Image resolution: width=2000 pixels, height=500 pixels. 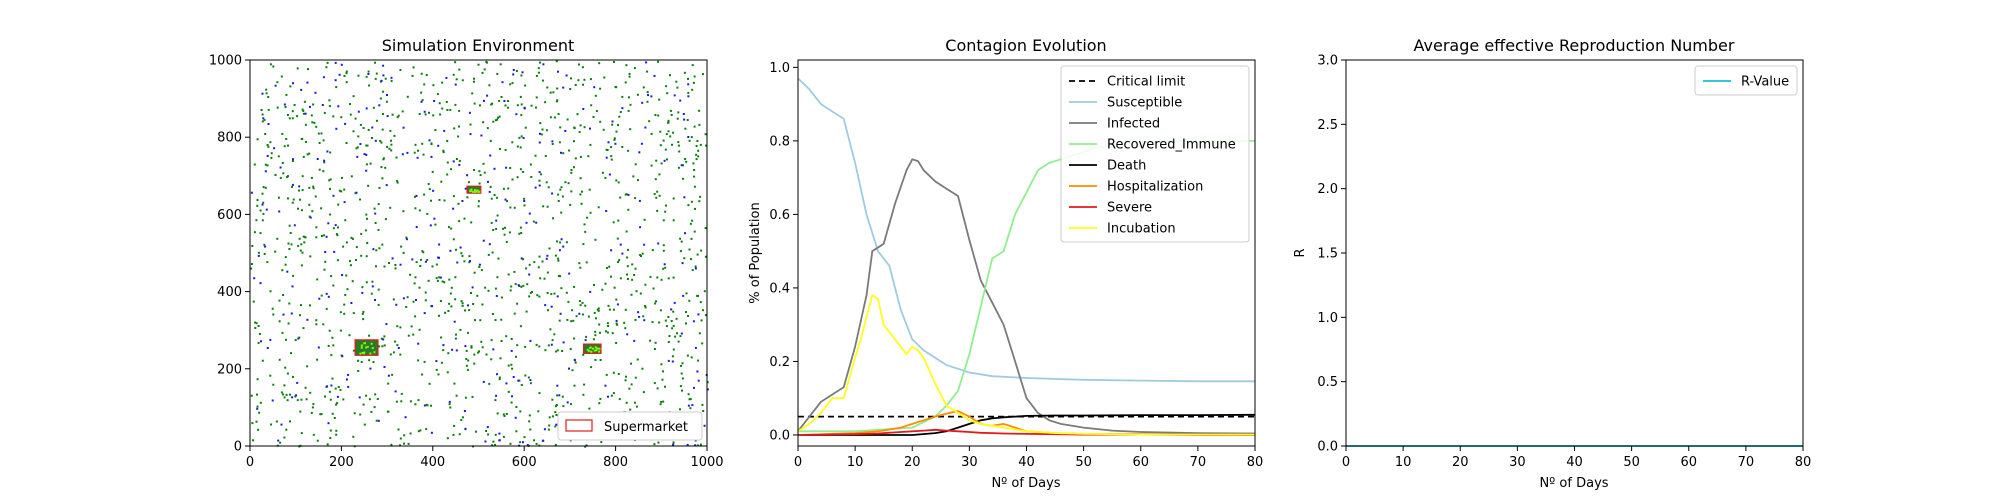 I want to click on legend-label: Severe, so click(x=1129, y=208).